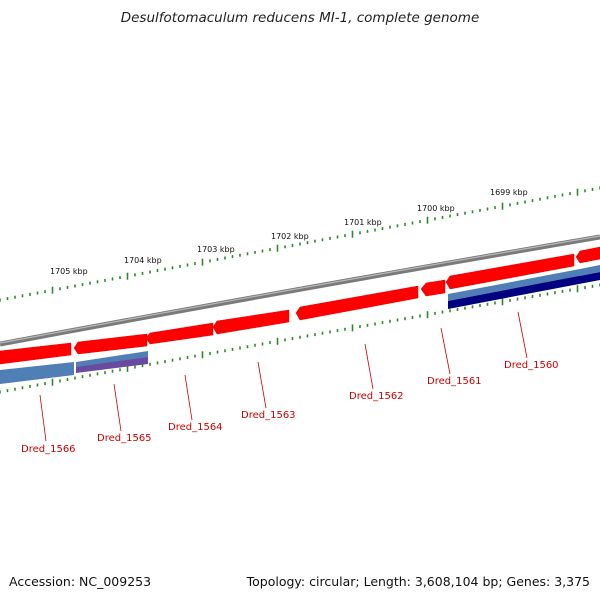  What do you see at coordinates (80, 581) in the screenshot?
I see `accession-text: Accession: NC_009253` at bounding box center [80, 581].